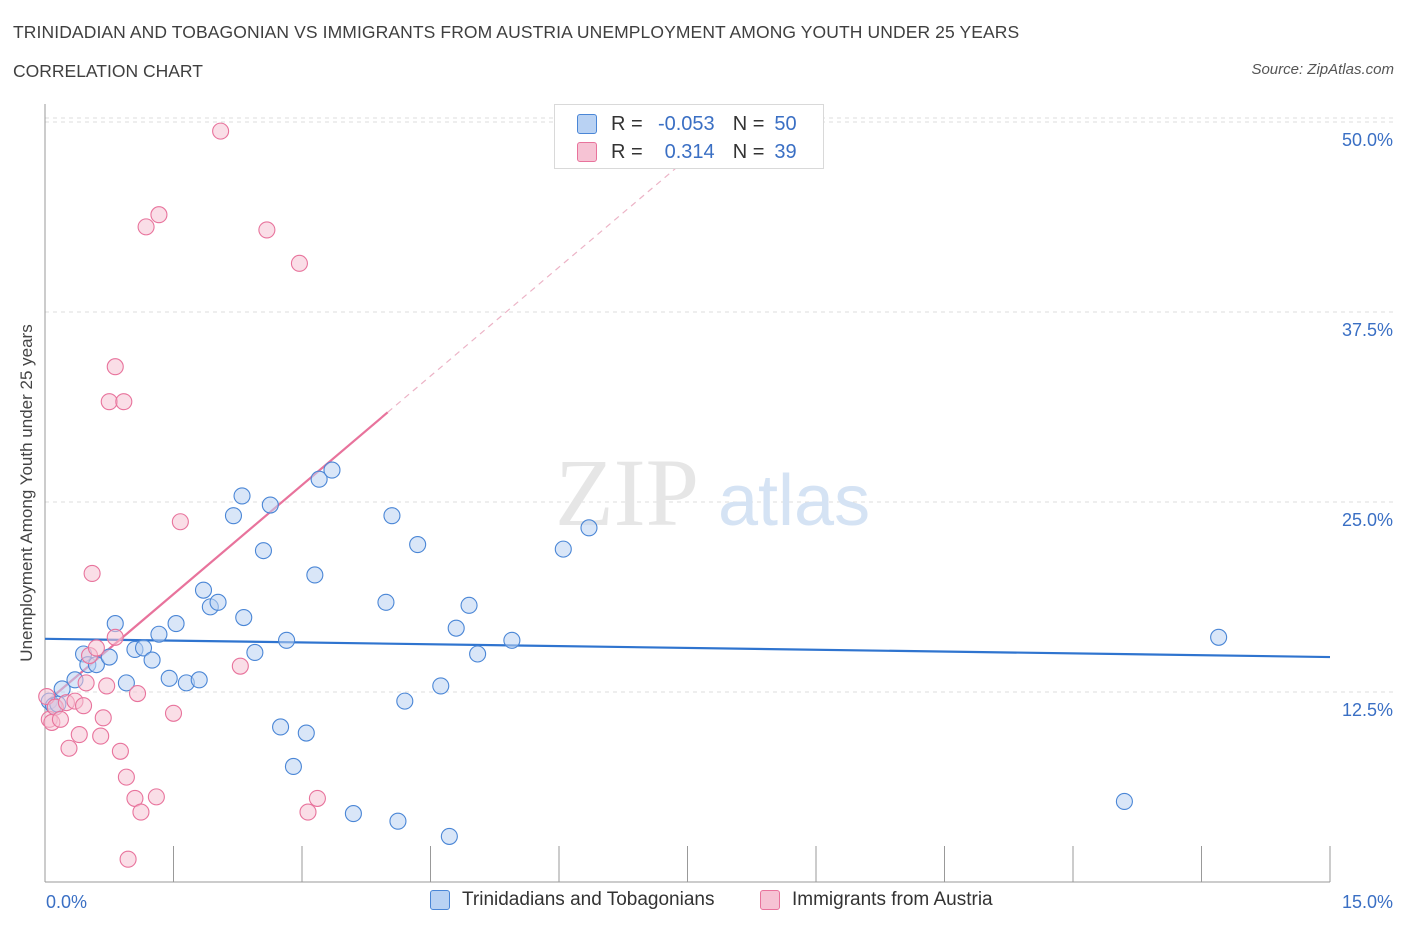 The height and width of the screenshot is (930, 1406). I want to click on y-tick-label: 25.0%, so click(1367, 520).